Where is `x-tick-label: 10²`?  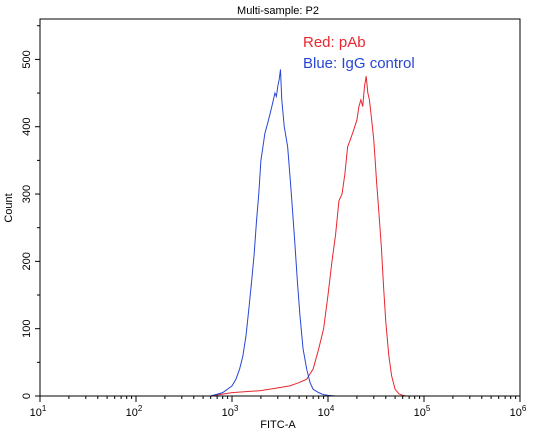
x-tick-label: 10² is located at coordinates (134, 411).